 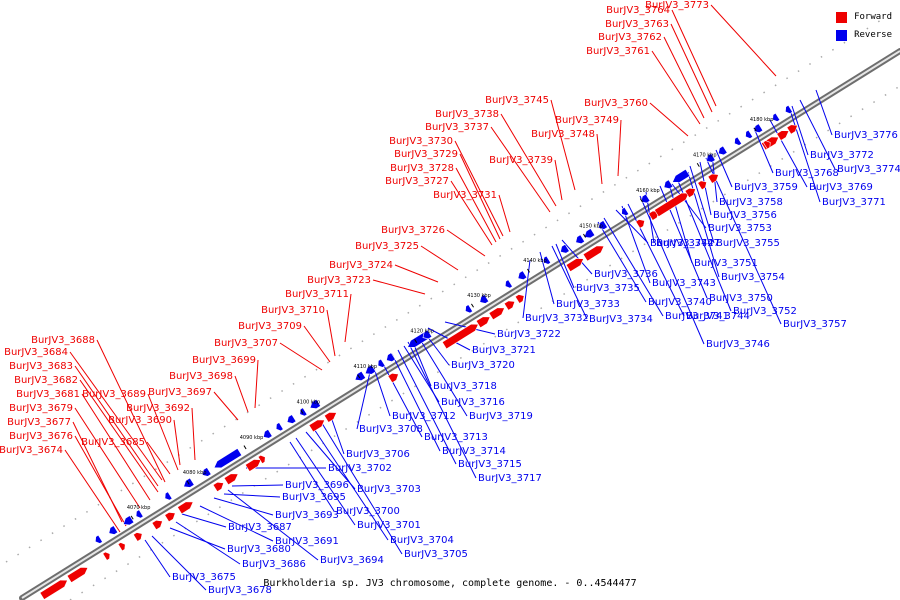 I want to click on gene-label: BurJV3_3704, so click(x=422, y=540).